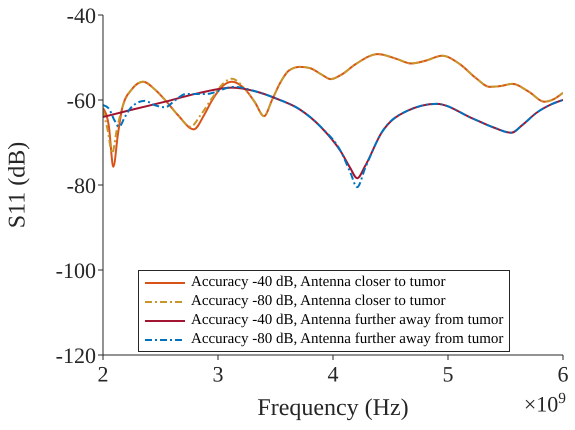 The image size is (575, 430). Describe the element at coordinates (81, 100) in the screenshot. I see `y-tick-label: -60` at that location.